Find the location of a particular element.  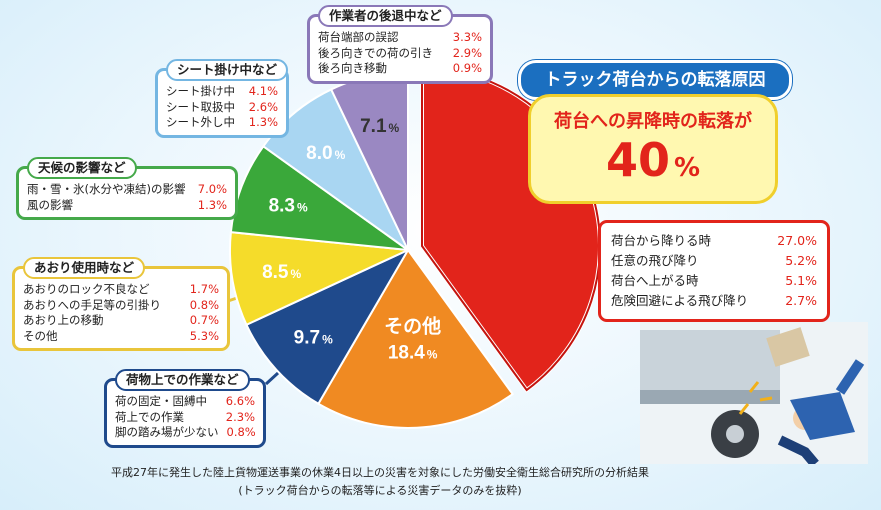

detail-row: 任意の飛び降り 5.2% is located at coordinates (714, 261).